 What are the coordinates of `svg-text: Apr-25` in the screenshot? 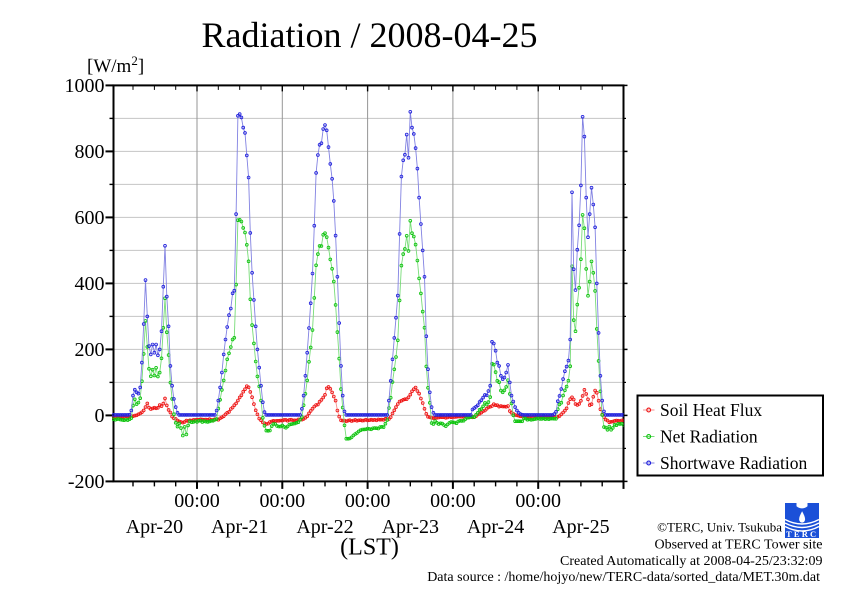 It's located at (580, 527).